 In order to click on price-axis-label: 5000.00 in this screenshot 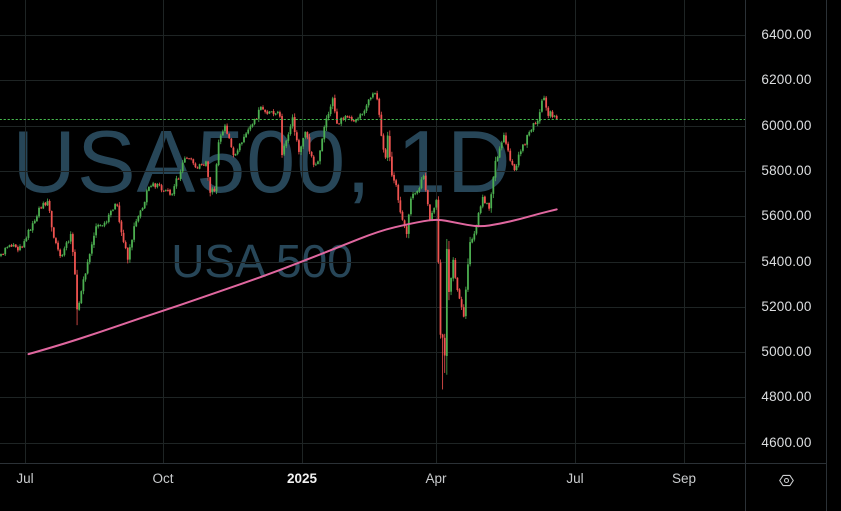, I will do `click(786, 352)`.